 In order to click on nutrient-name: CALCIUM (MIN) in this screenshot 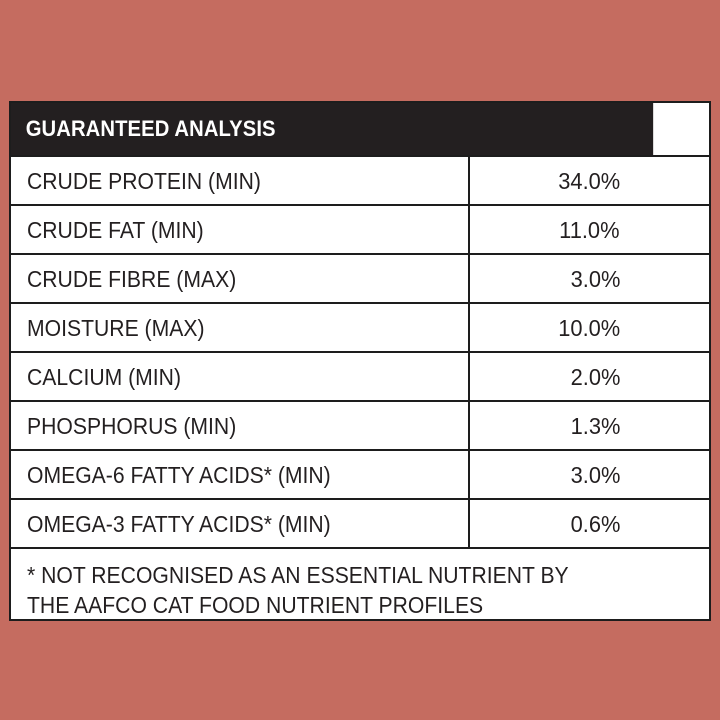, I will do `click(104, 377)`.